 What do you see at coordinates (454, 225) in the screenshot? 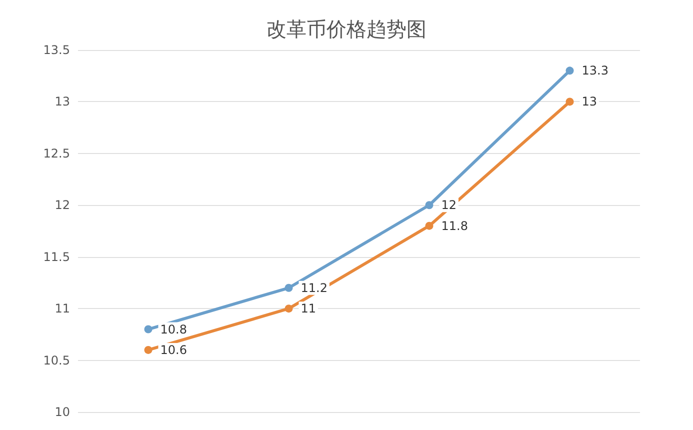
I see `data-label: 11.8` at bounding box center [454, 225].